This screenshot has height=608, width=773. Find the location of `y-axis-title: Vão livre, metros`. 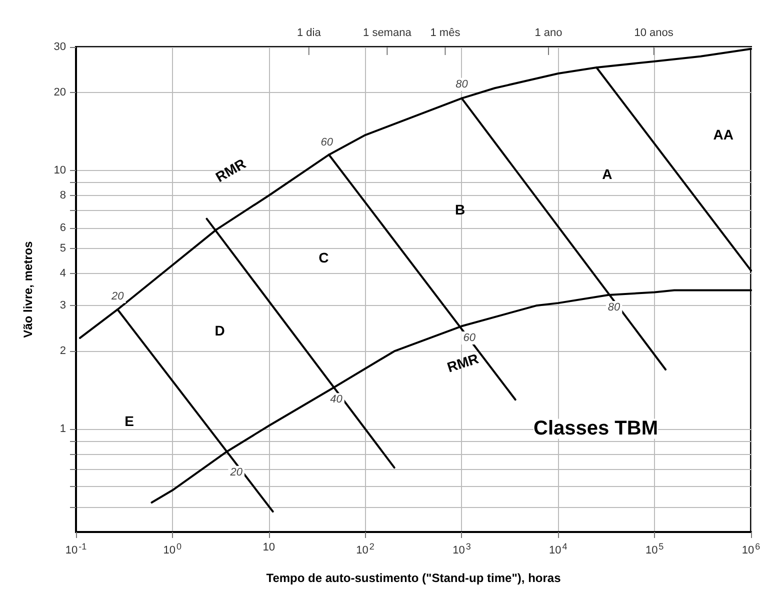

y-axis-title: Vão livre, metros is located at coordinates (28, 289).